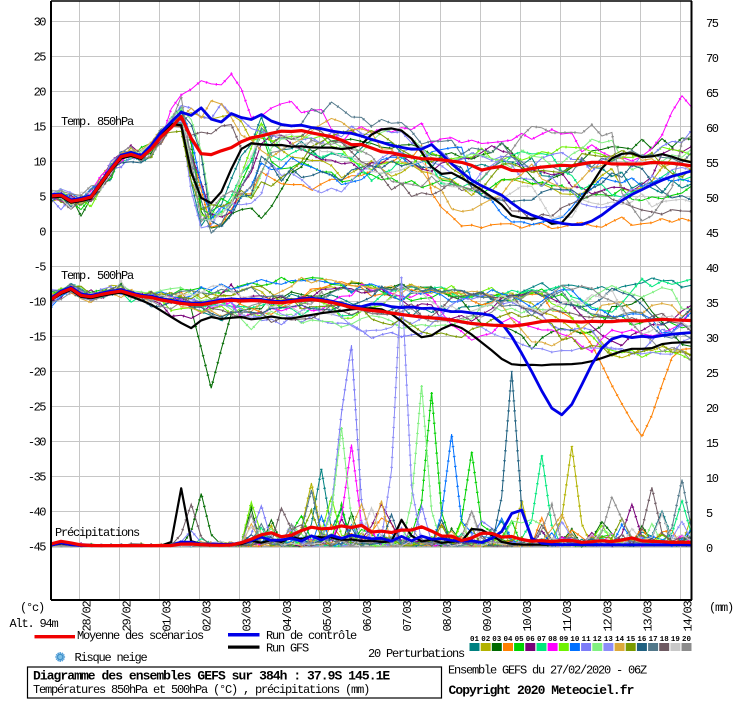  Describe the element at coordinates (587, 640) in the screenshot. I see `svg-text: 11` at that location.